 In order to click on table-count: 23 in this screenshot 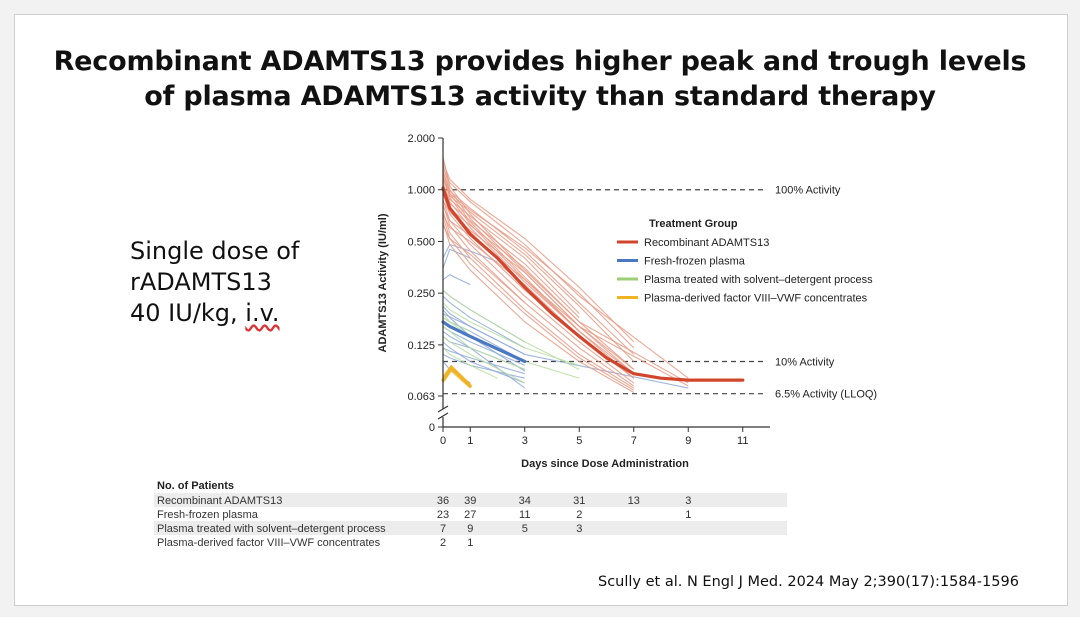, I will do `click(443, 515)`.